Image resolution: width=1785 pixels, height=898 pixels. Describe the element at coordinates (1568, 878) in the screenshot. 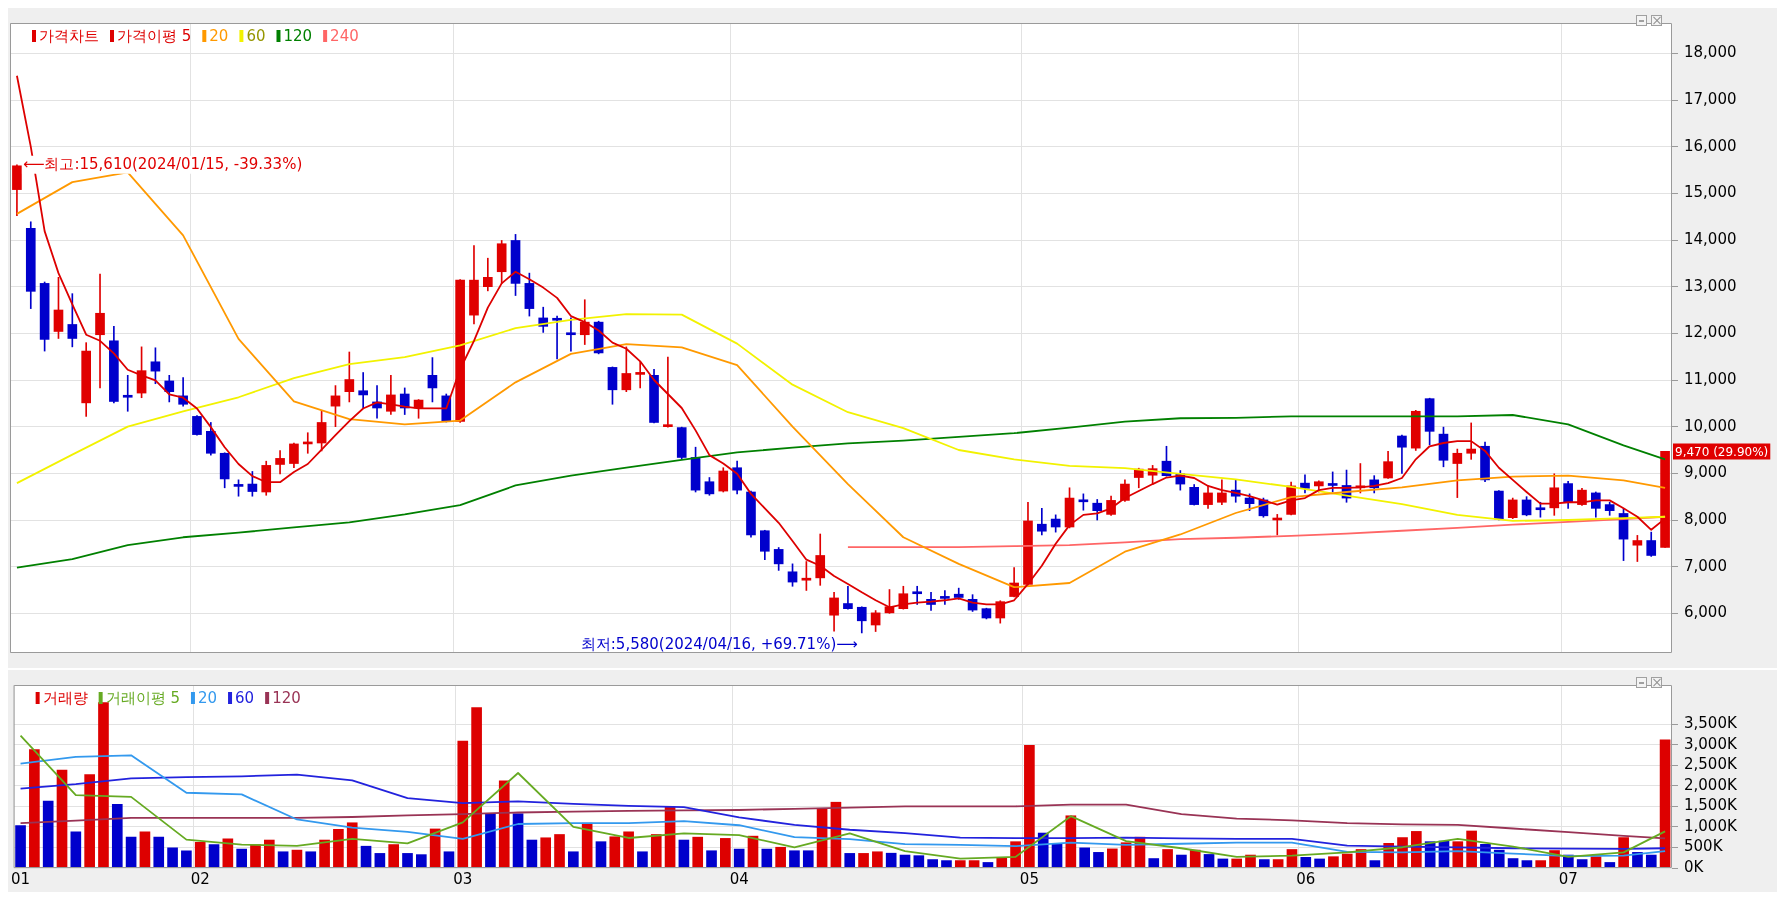

I see `x-tick-label: 07` at that location.